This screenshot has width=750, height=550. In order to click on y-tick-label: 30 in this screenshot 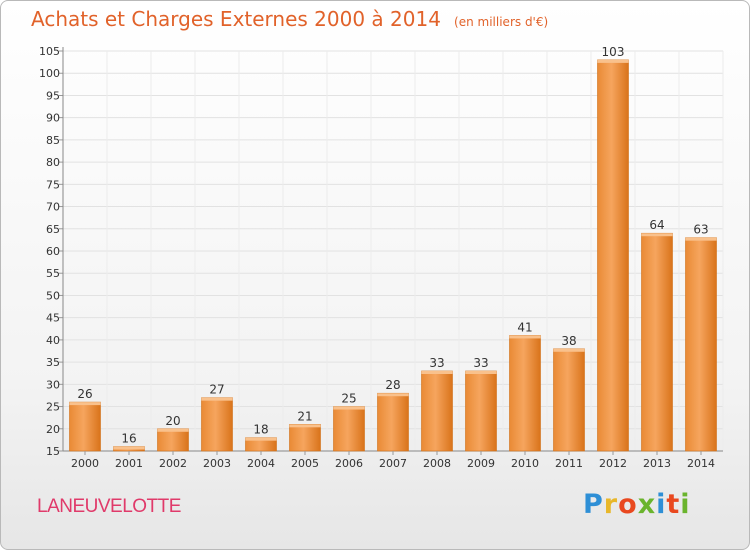, I will do `click(53, 384)`.